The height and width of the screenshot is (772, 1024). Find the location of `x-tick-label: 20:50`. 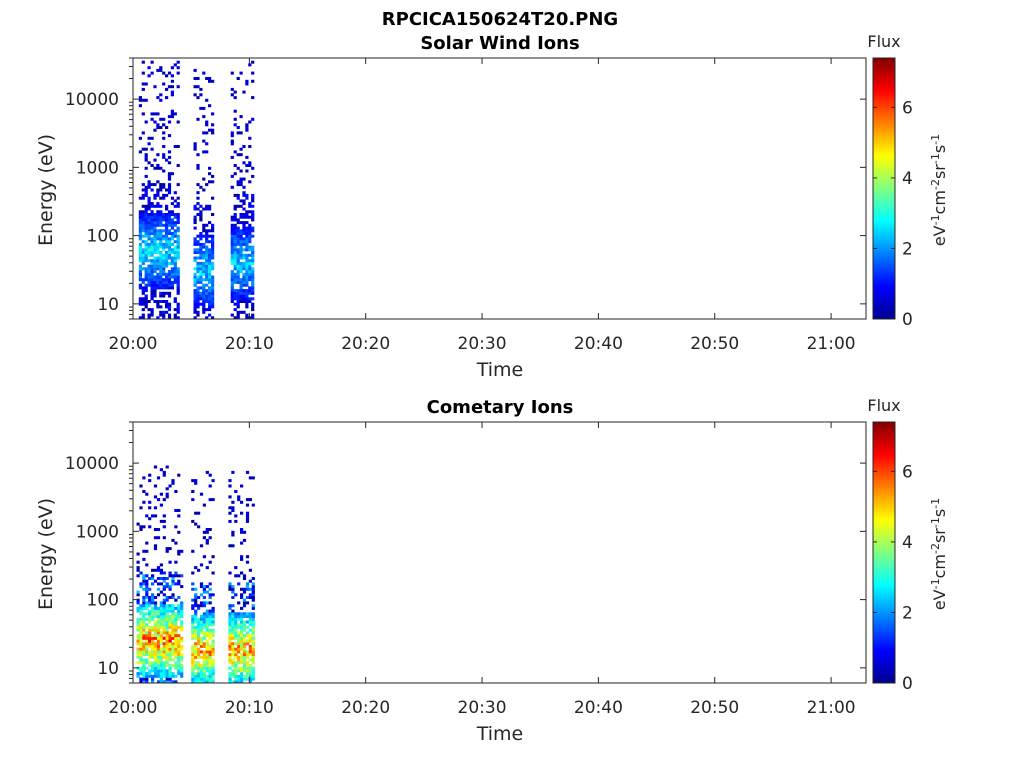

x-tick-label: 20:50 is located at coordinates (714, 344).